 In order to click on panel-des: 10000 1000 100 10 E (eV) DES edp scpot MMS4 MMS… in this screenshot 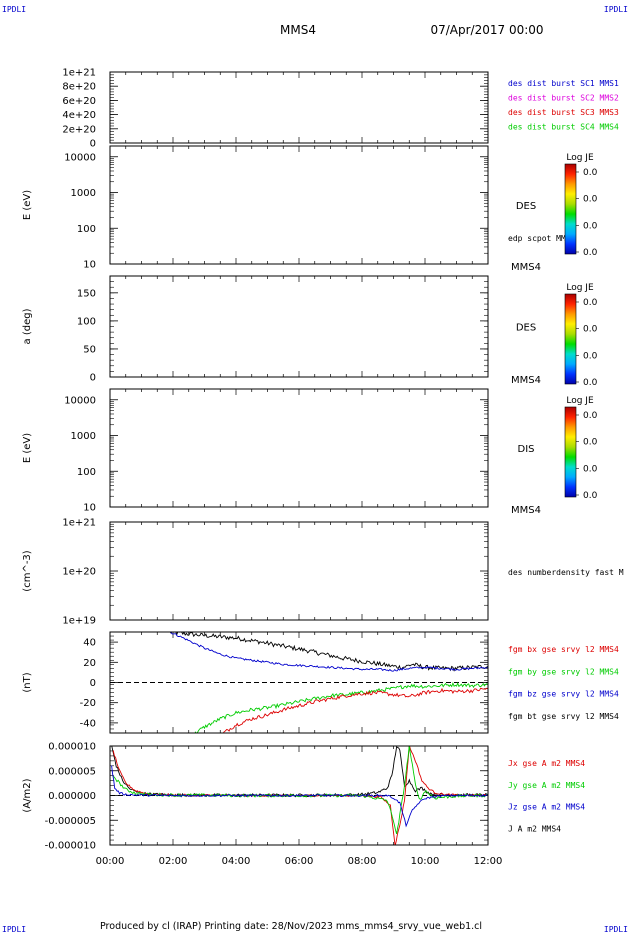, I will do `click(310, 209)`.